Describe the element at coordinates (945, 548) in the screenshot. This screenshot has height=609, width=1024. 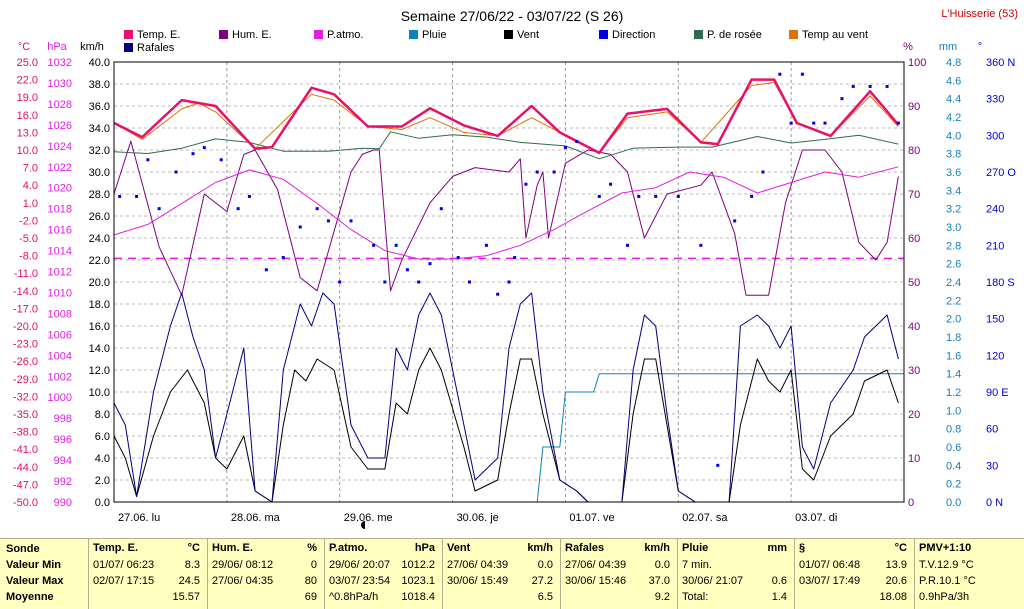
I see `stats-col-head: PMV+1:10` at that location.